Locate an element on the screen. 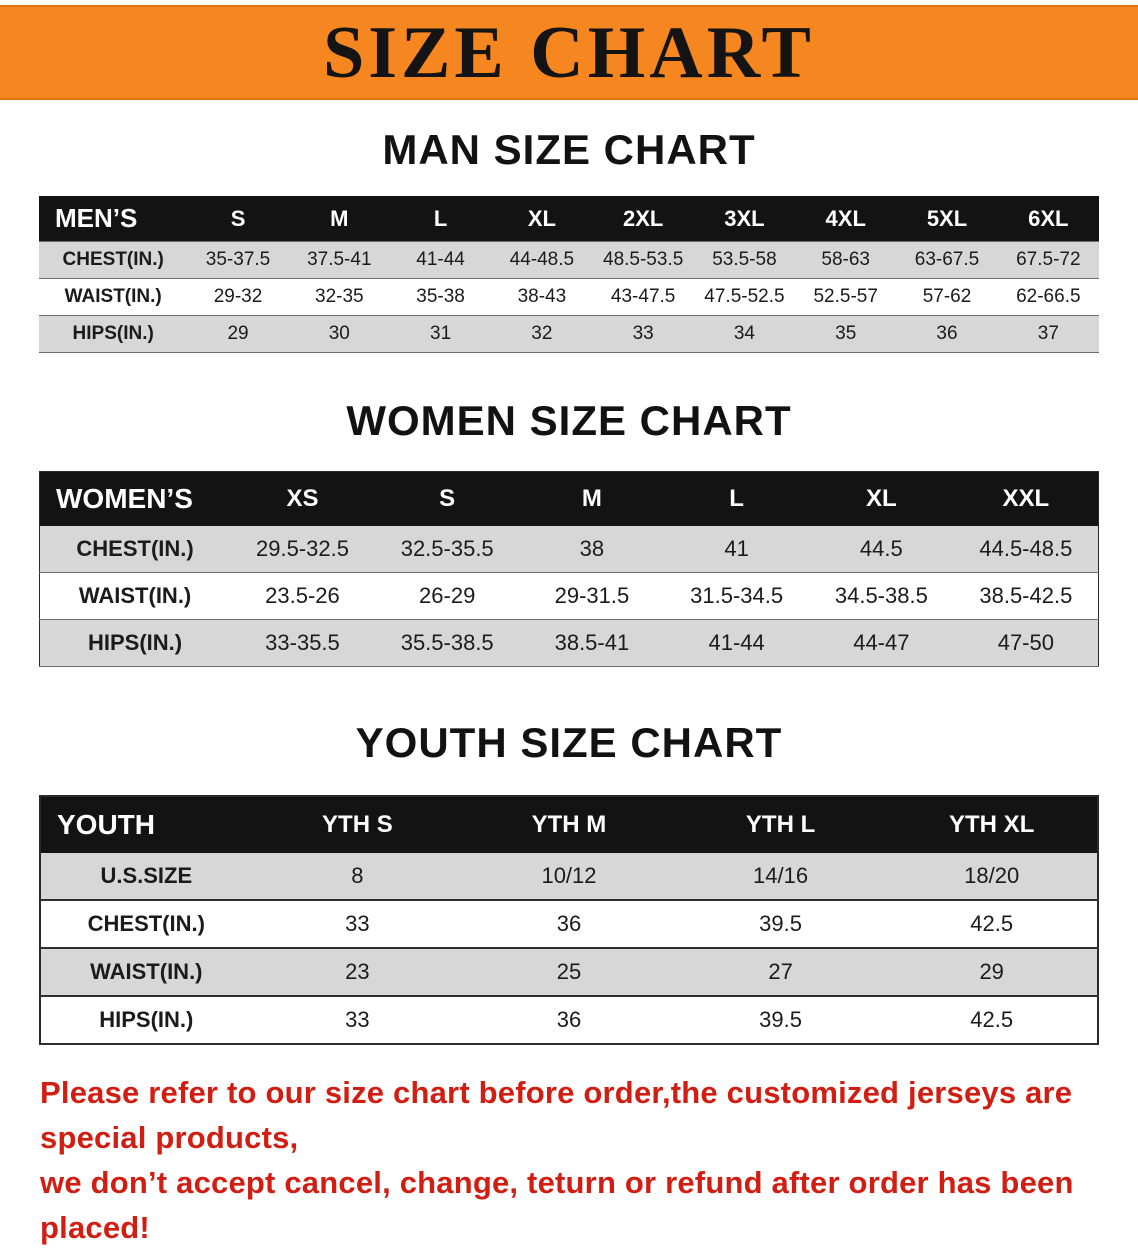 The image size is (1138, 1251). size-value: 37.5-41 is located at coordinates (339, 260).